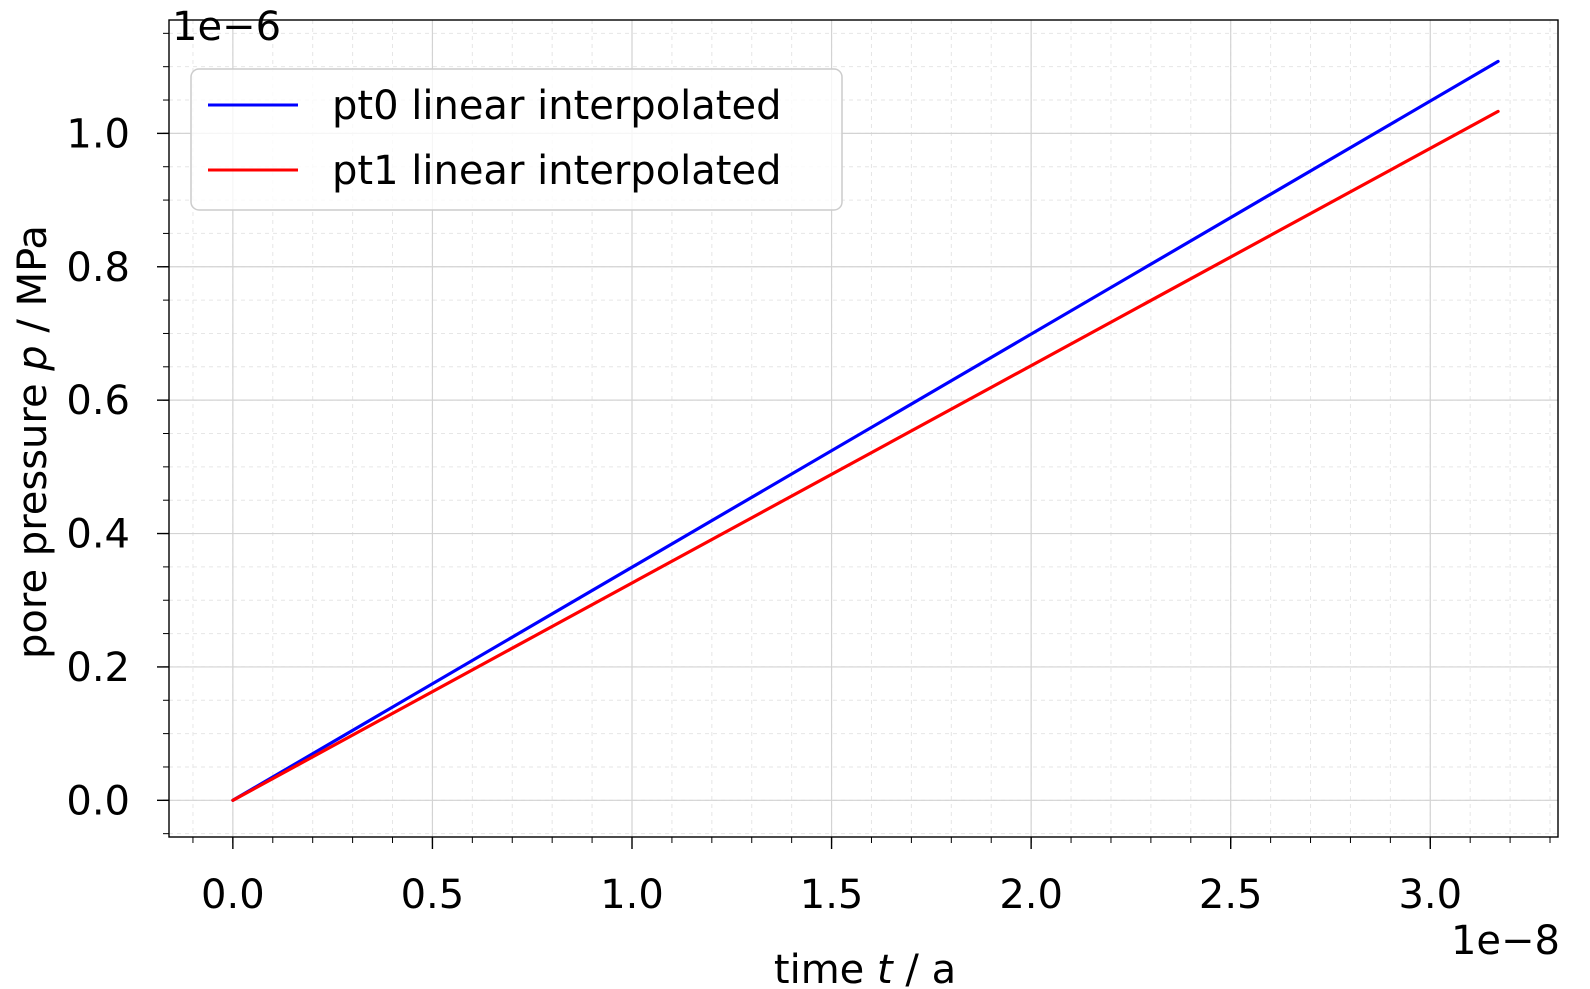 This screenshot has width=1590, height=989. What do you see at coordinates (98, 668) in the screenshot?
I see `y-tick-label: 0.2` at bounding box center [98, 668].